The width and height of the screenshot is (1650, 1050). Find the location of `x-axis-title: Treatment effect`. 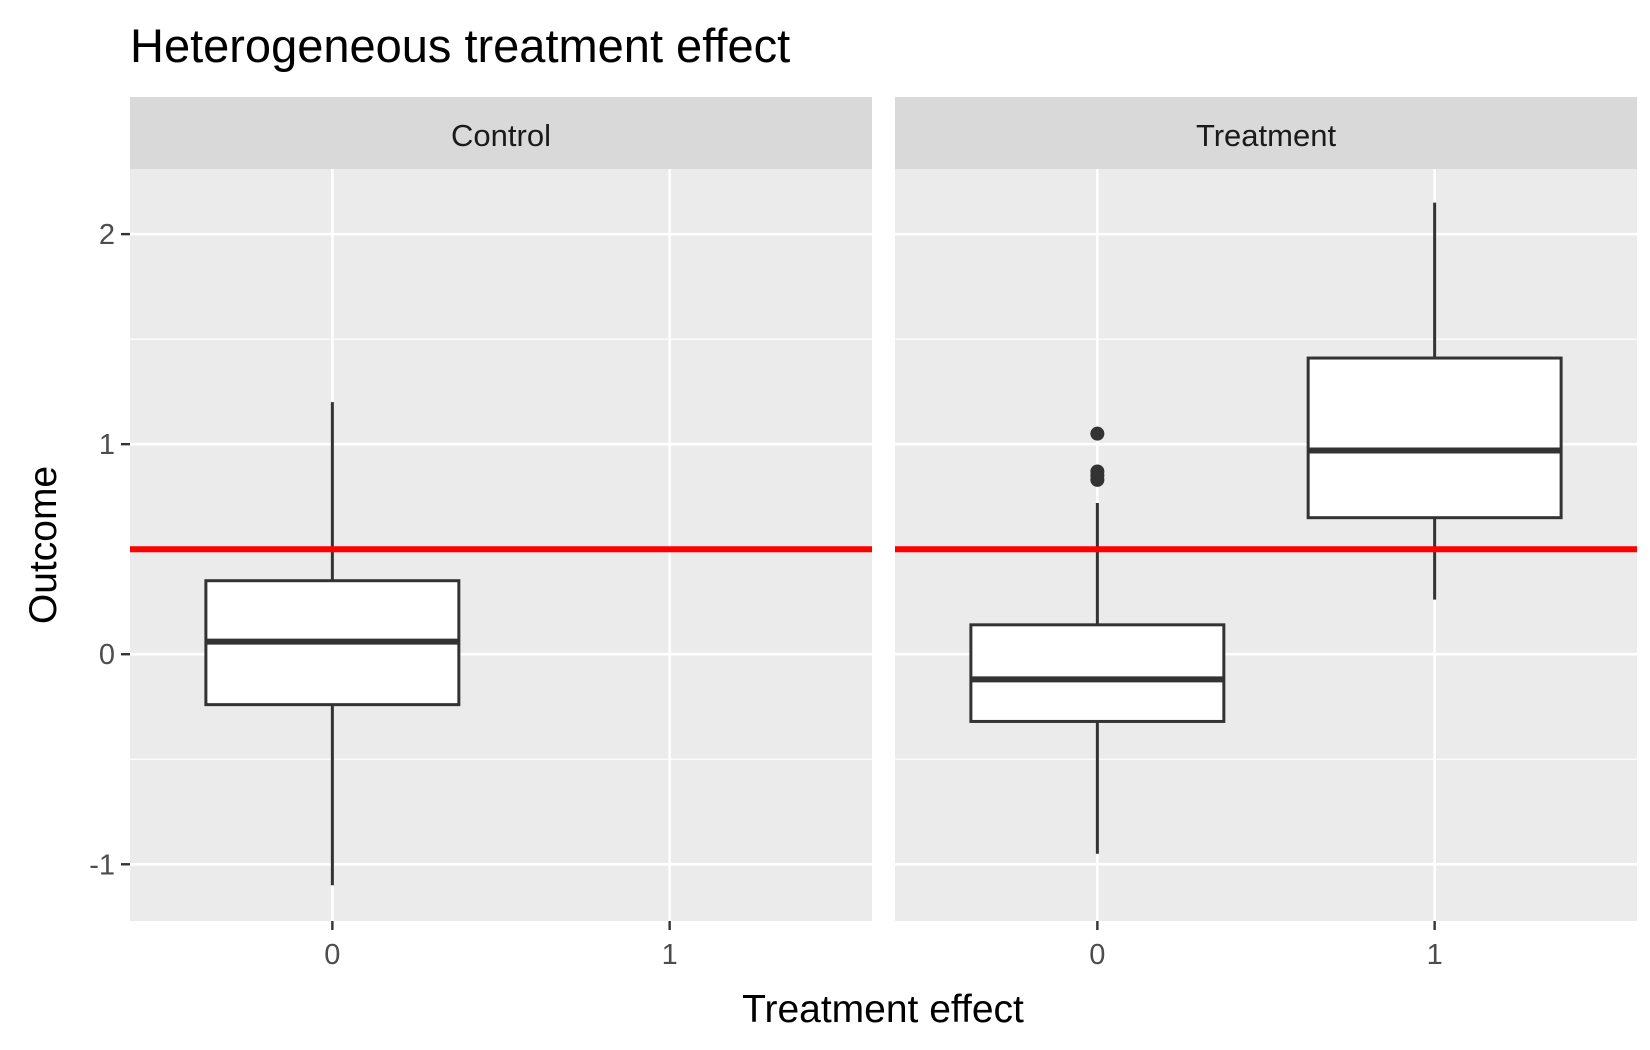

x-axis-title: Treatment effect is located at coordinates (883, 1009).